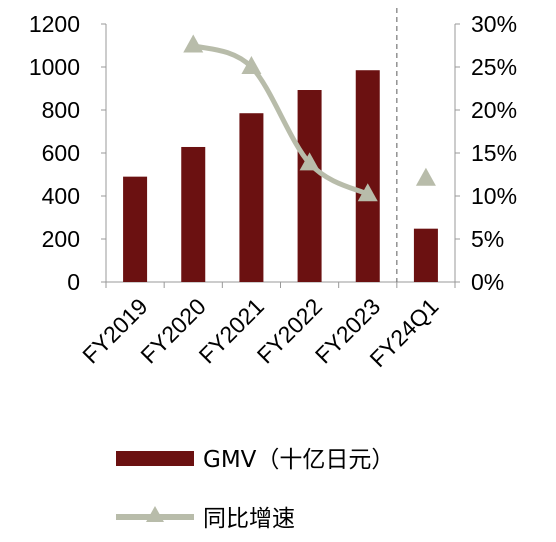 The height and width of the screenshot is (542, 556). I want to click on legend-swatch-growth-marker, so click(155, 514).